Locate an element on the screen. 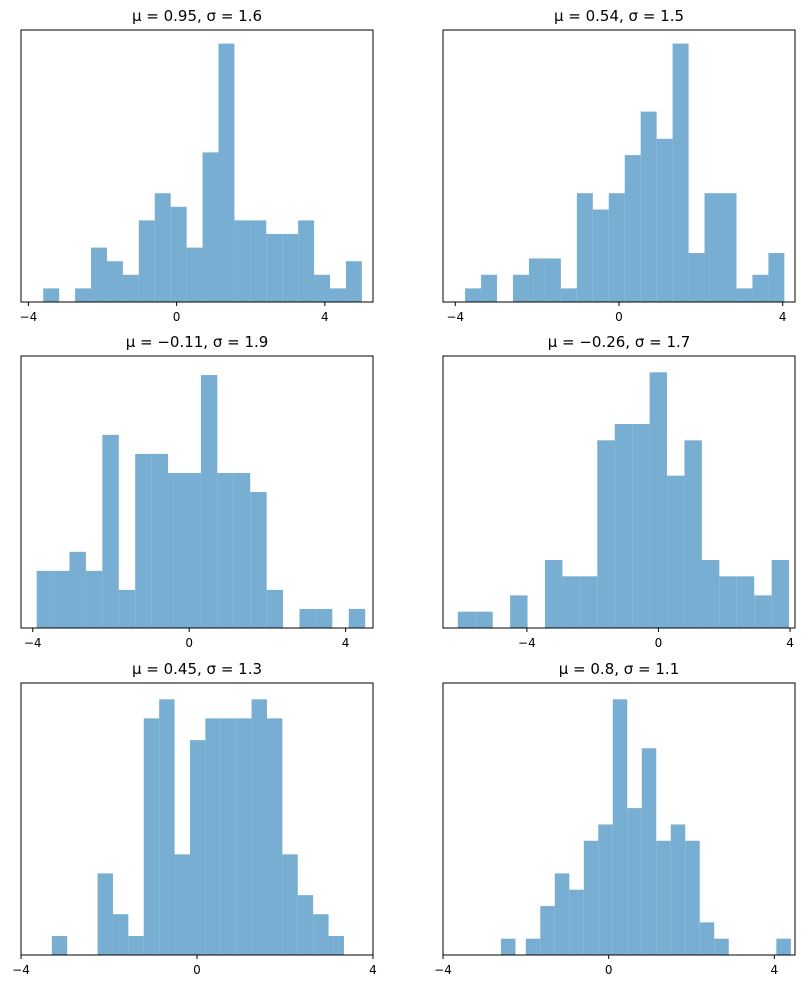  subplot-1: −4 0 4 μ = 0.95, σ = 1.6 is located at coordinates (197, 165).